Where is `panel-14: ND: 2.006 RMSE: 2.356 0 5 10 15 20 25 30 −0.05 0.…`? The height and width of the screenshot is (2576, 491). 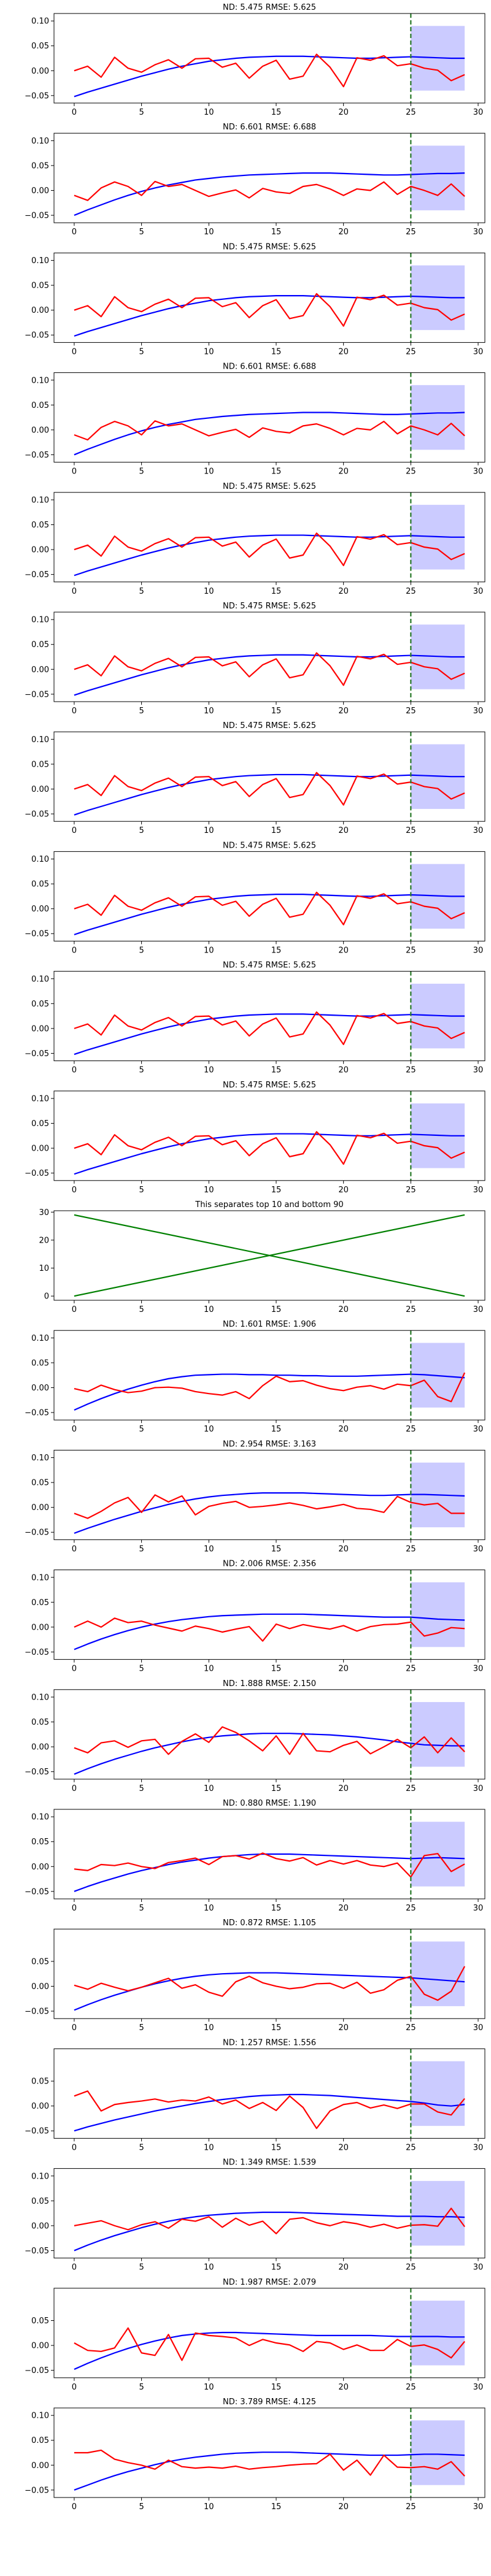
panel-14: ND: 2.006 RMSE: 2.356 0 5 10 15 20 25 30 −0.05 0.… is located at coordinates (255, 1617).